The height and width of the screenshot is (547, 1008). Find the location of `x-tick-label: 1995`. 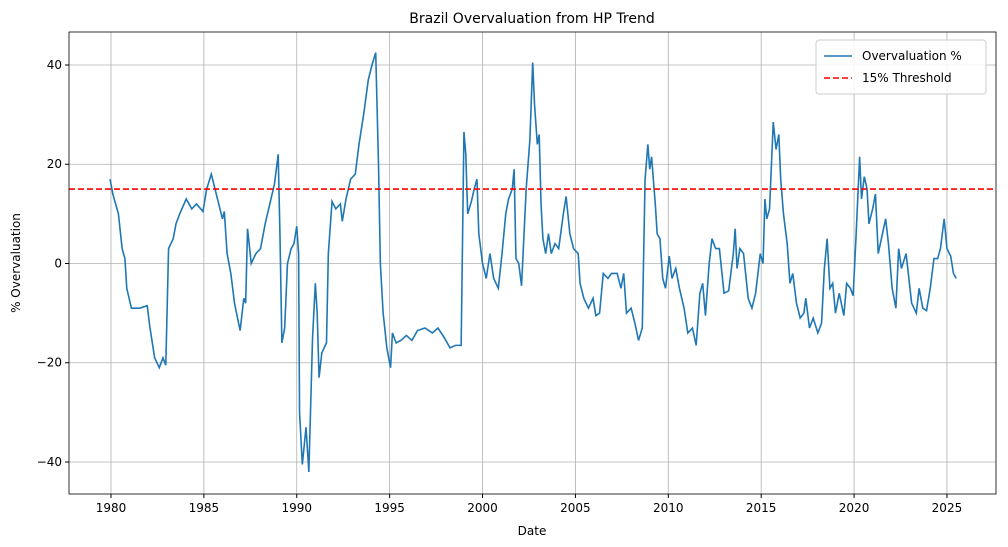

x-tick-label: 1995 is located at coordinates (389, 508).